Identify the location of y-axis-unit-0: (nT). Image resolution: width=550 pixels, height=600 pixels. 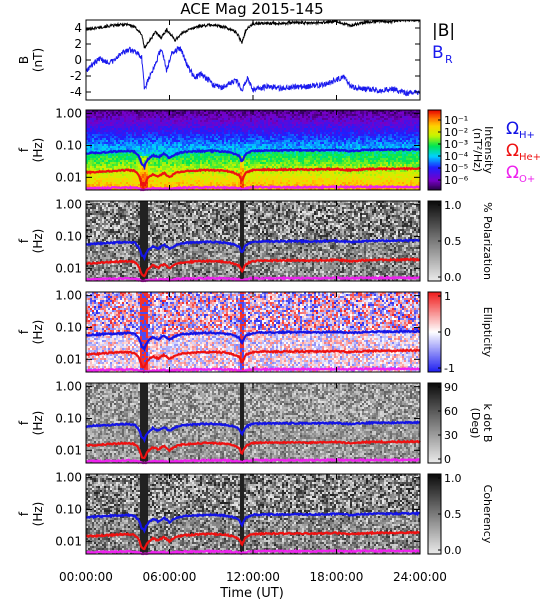
(38, 60).